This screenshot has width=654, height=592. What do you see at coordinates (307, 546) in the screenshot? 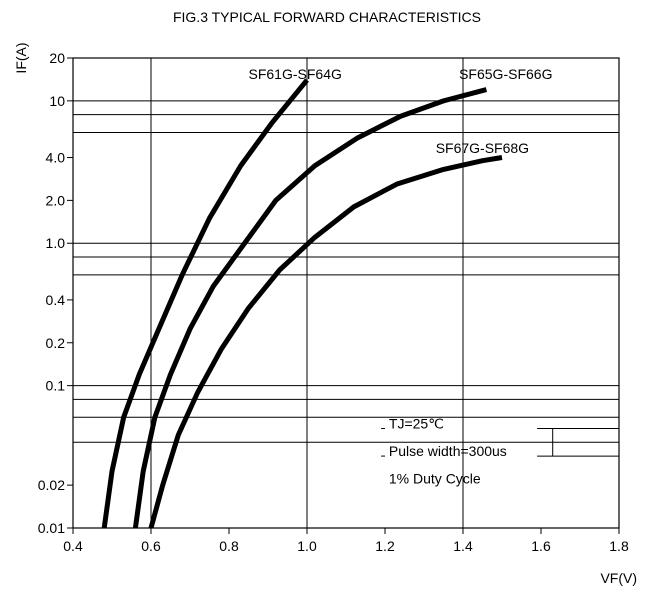
I see `x-tick-label-1: 1.0` at bounding box center [307, 546].